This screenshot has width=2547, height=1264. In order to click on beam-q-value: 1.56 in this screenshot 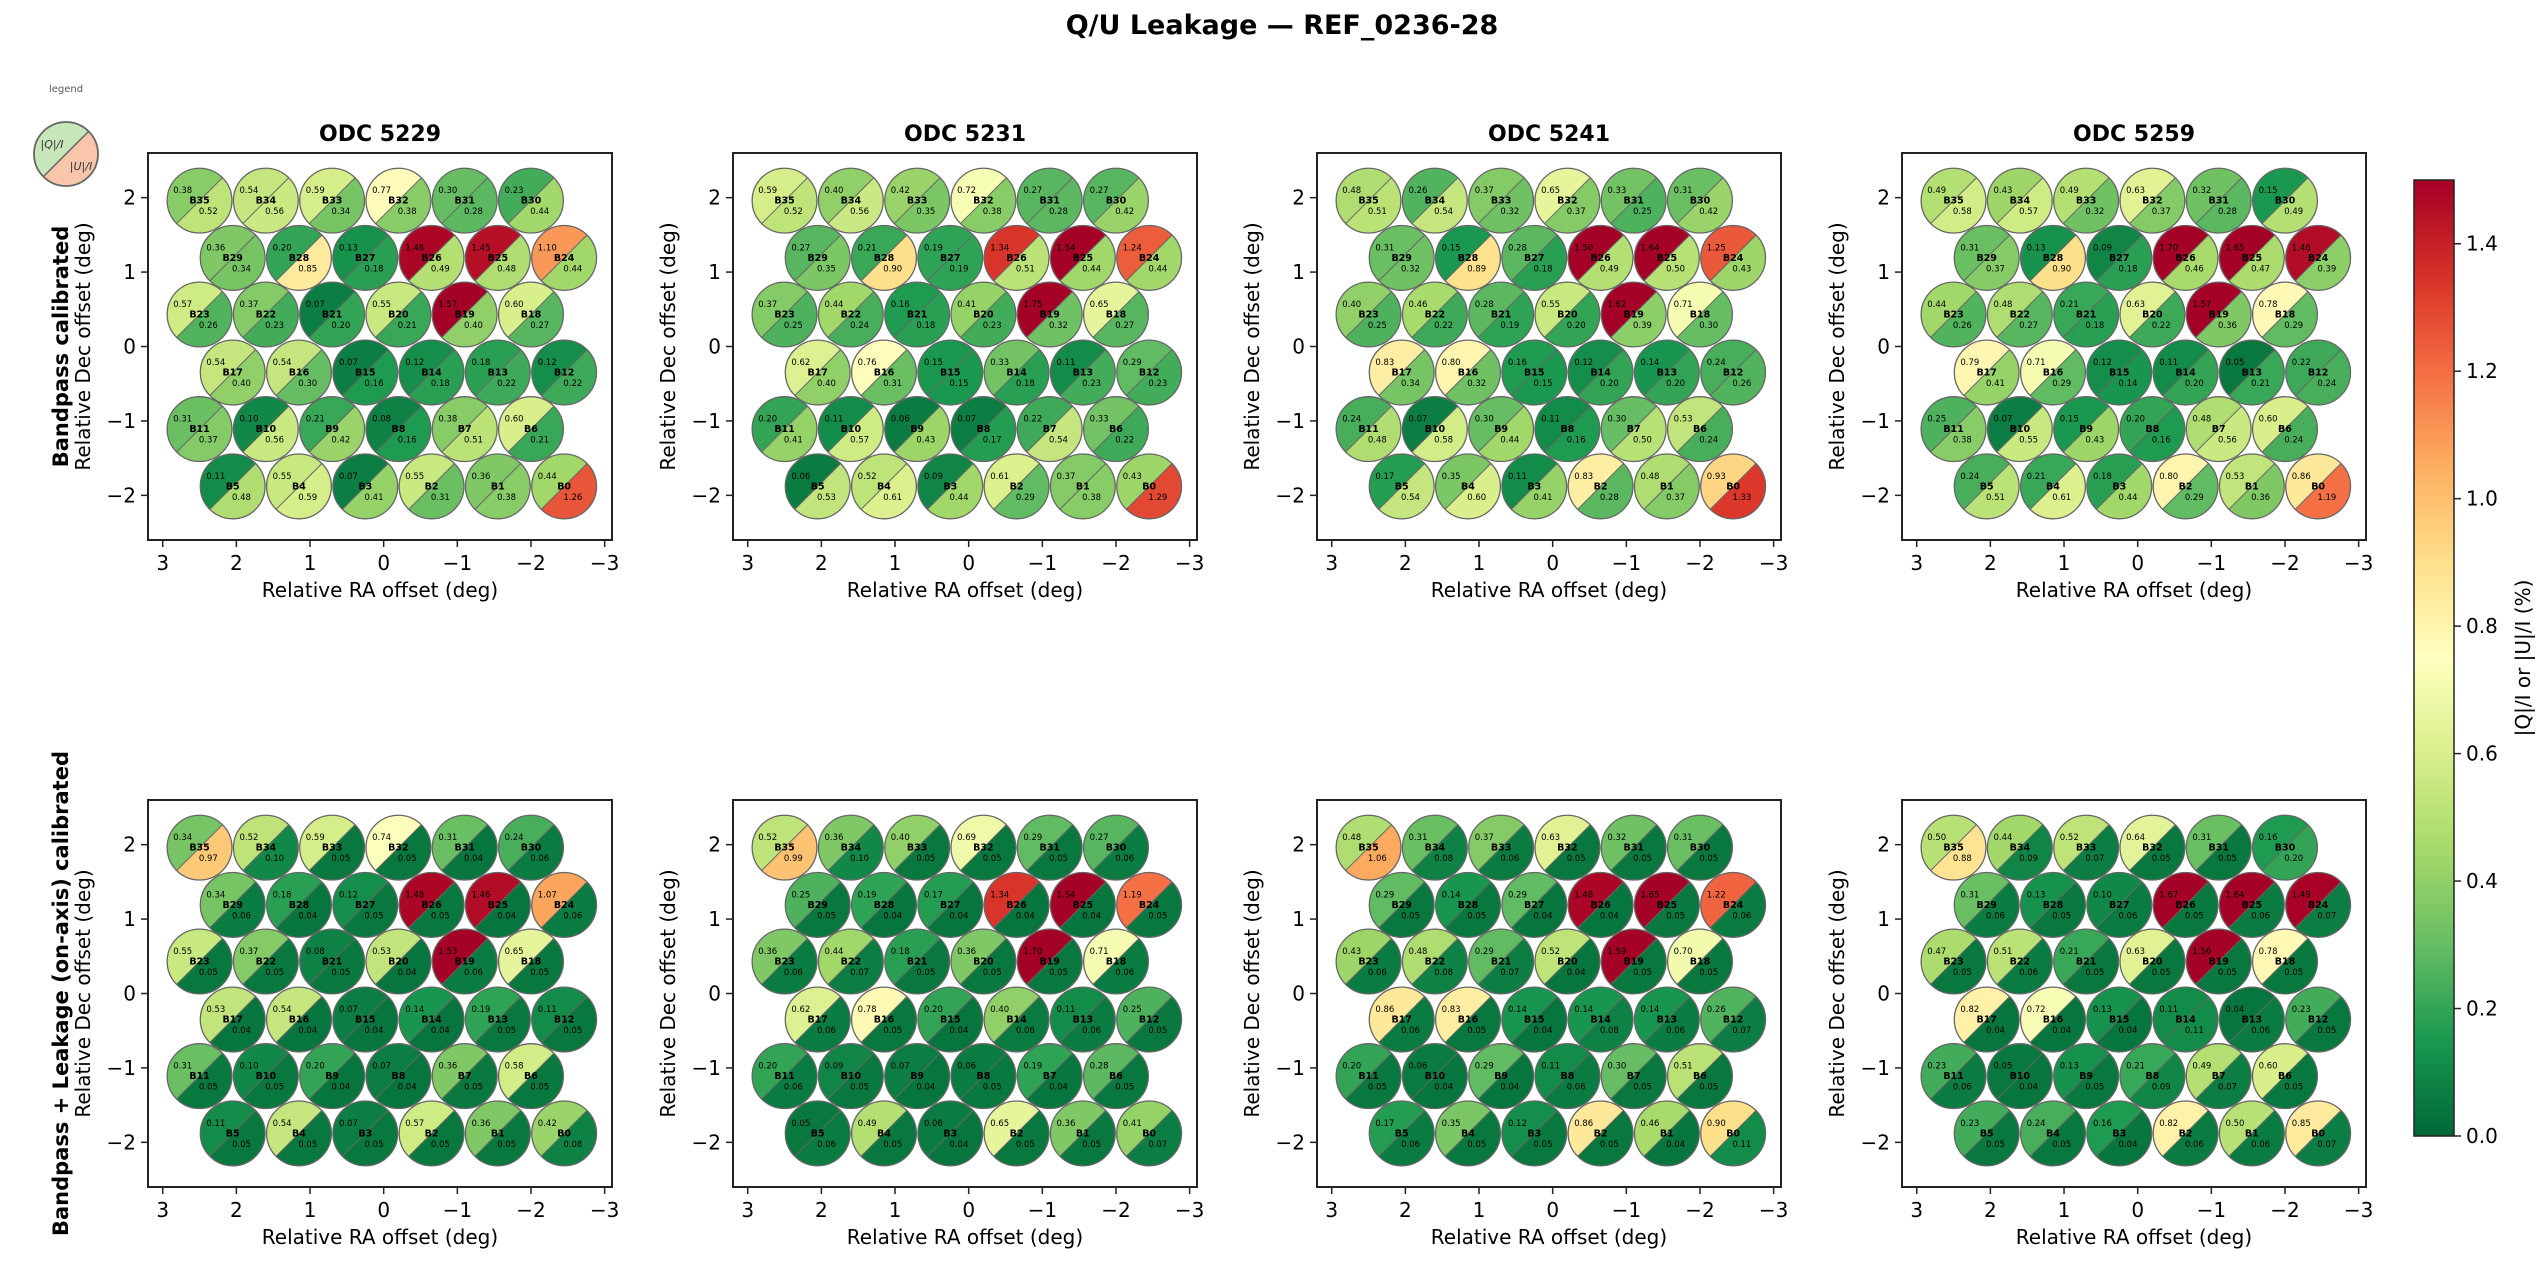, I will do `click(2201, 952)`.